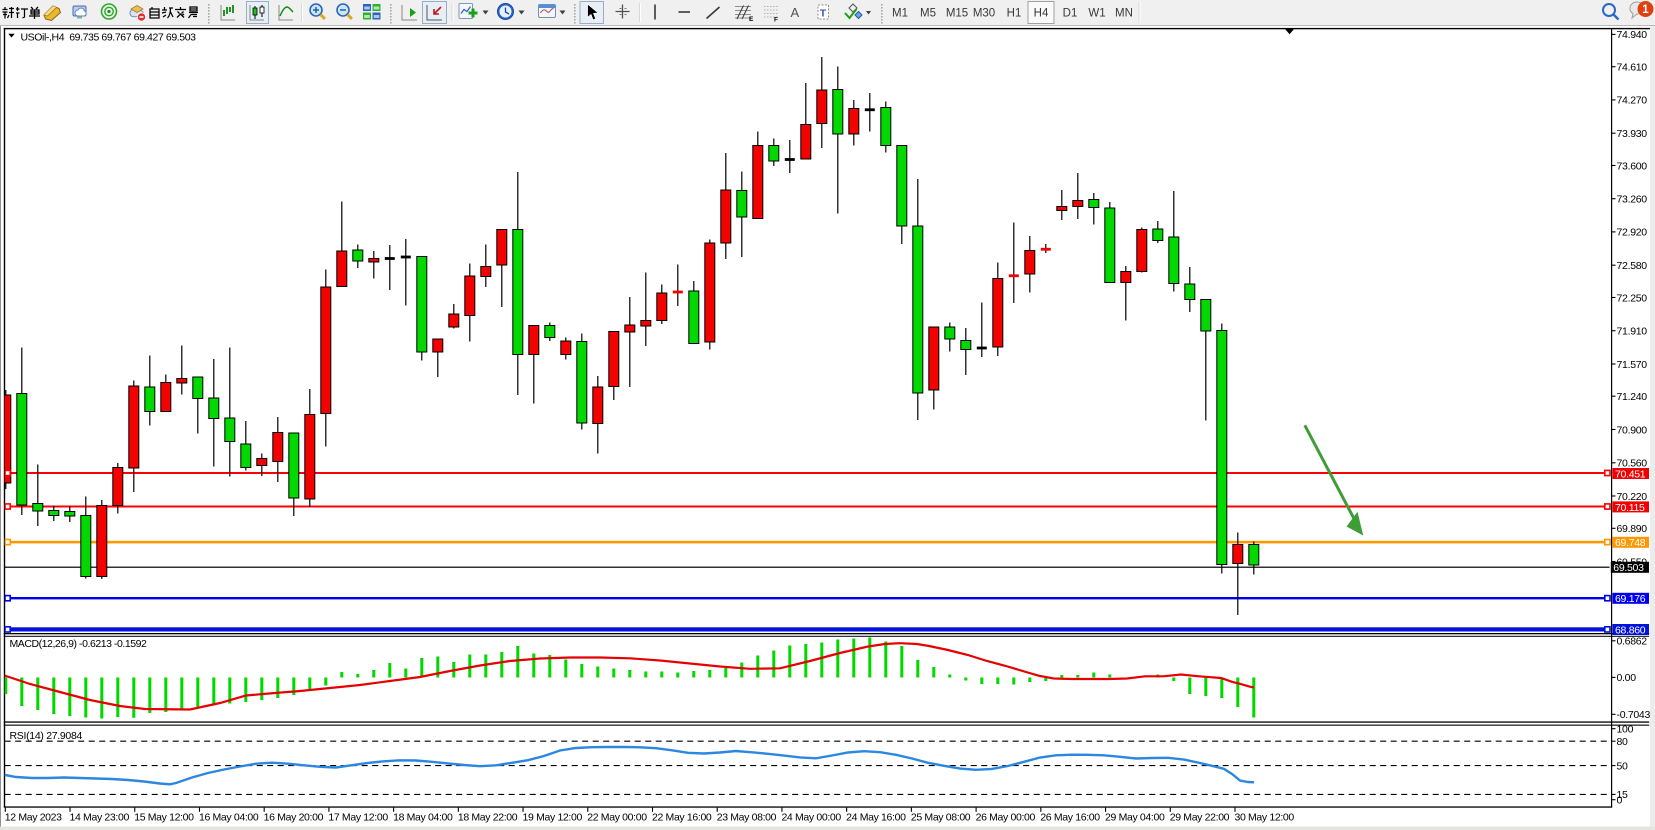 Image resolution: width=1655 pixels, height=830 pixels. I want to click on svg-text: 70.560, so click(1632, 464).